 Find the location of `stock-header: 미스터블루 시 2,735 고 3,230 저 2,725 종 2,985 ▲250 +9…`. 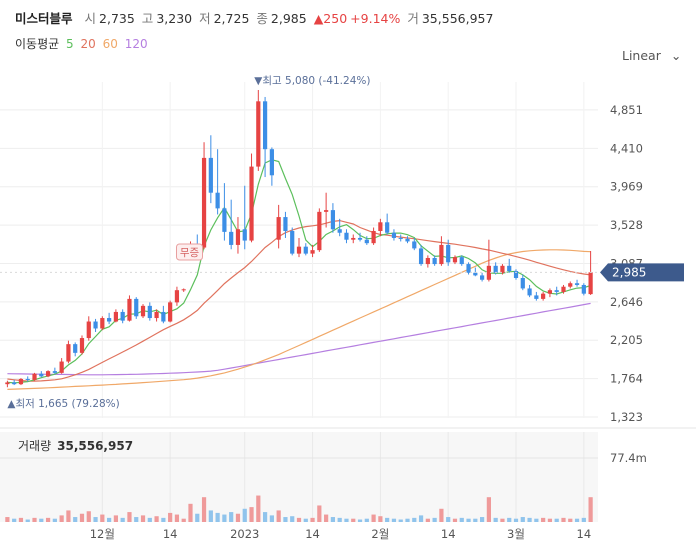

stock-header: 미스터블루 시 2,735 고 3,230 저 2,725 종 2,985 ▲250 +9… is located at coordinates (255, 17).